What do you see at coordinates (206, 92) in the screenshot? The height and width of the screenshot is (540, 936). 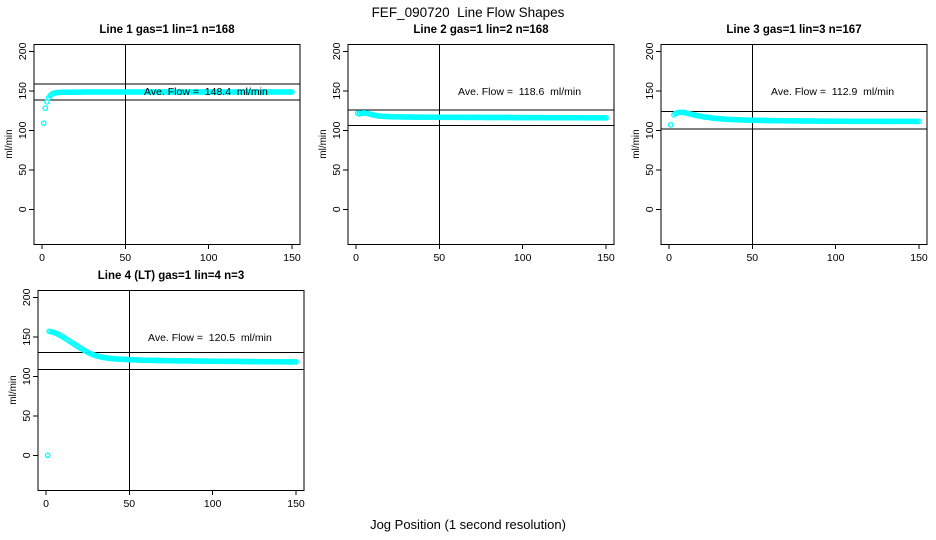 I see `plot-line-1-ave-flow-annotation: Ave. Flow = 148.4 ml/min` at bounding box center [206, 92].